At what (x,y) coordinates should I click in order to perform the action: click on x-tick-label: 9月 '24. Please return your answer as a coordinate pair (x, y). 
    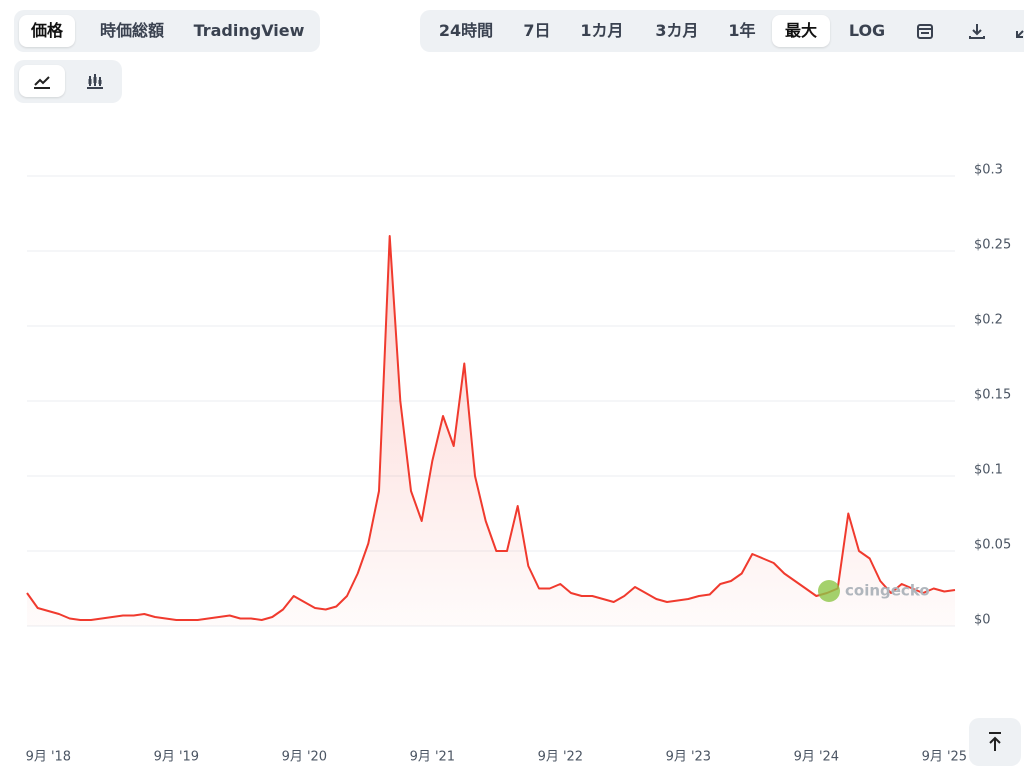
    Looking at the image, I should click on (817, 757).